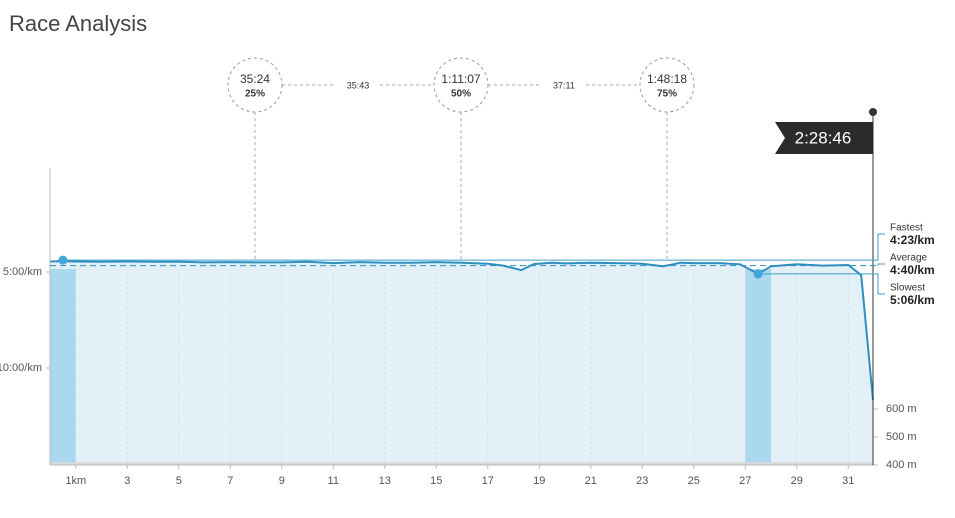  What do you see at coordinates (179, 481) in the screenshot?
I see `x-tick-label: 5` at bounding box center [179, 481].